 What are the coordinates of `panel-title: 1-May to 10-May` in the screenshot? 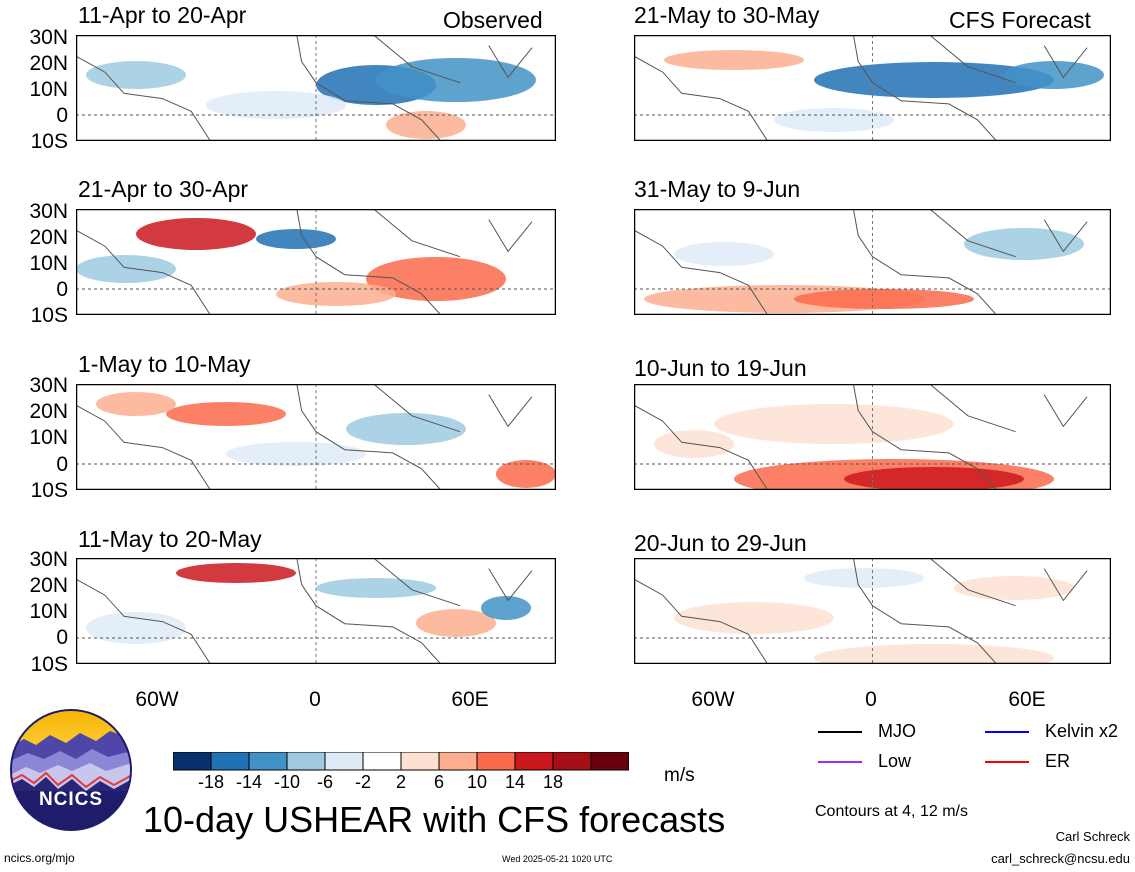 It's located at (164, 364).